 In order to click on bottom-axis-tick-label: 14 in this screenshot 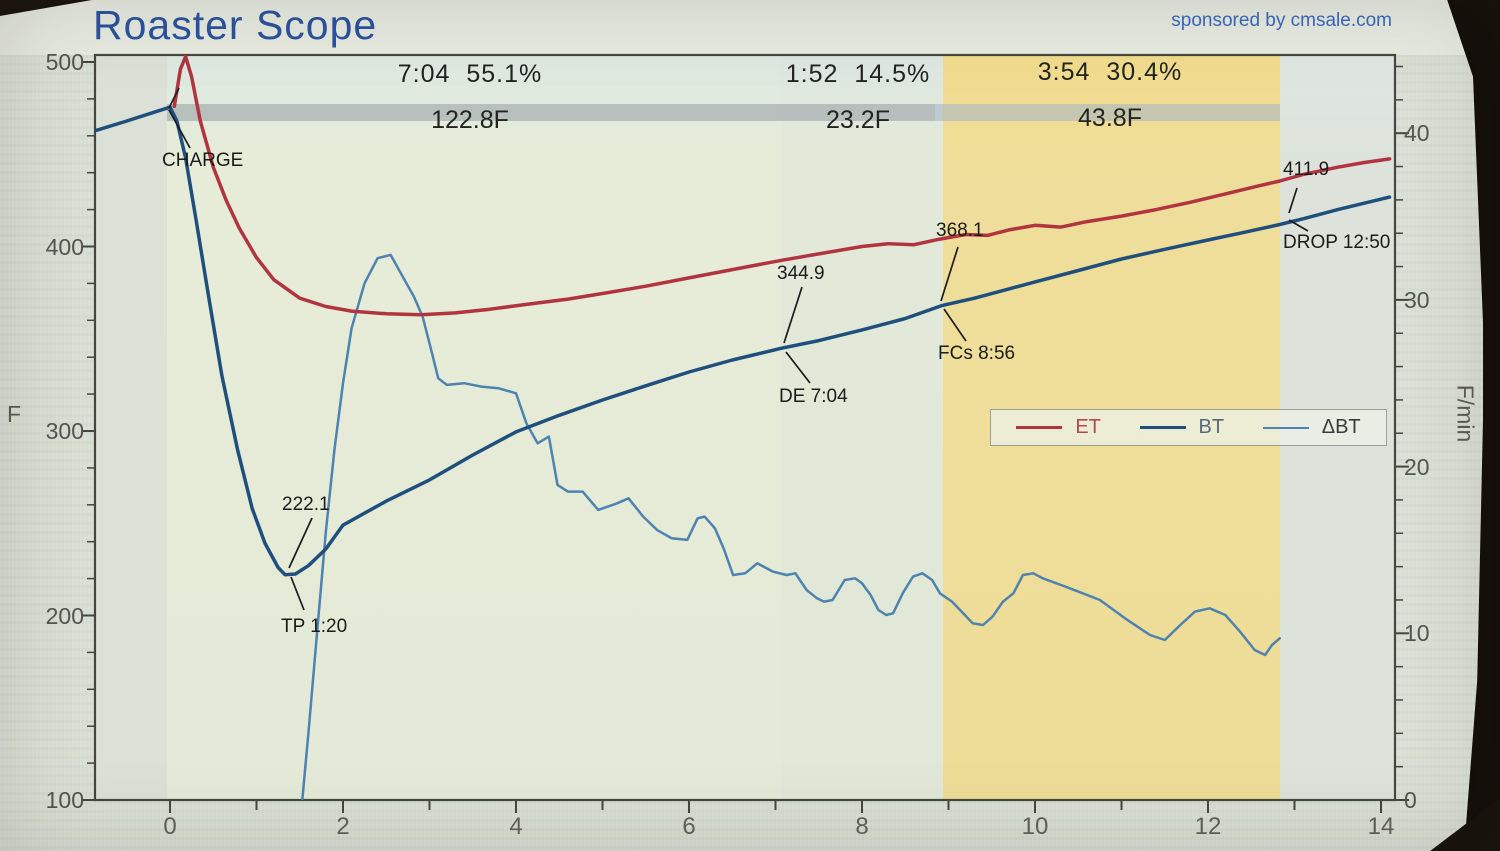, I will do `click(1381, 826)`.